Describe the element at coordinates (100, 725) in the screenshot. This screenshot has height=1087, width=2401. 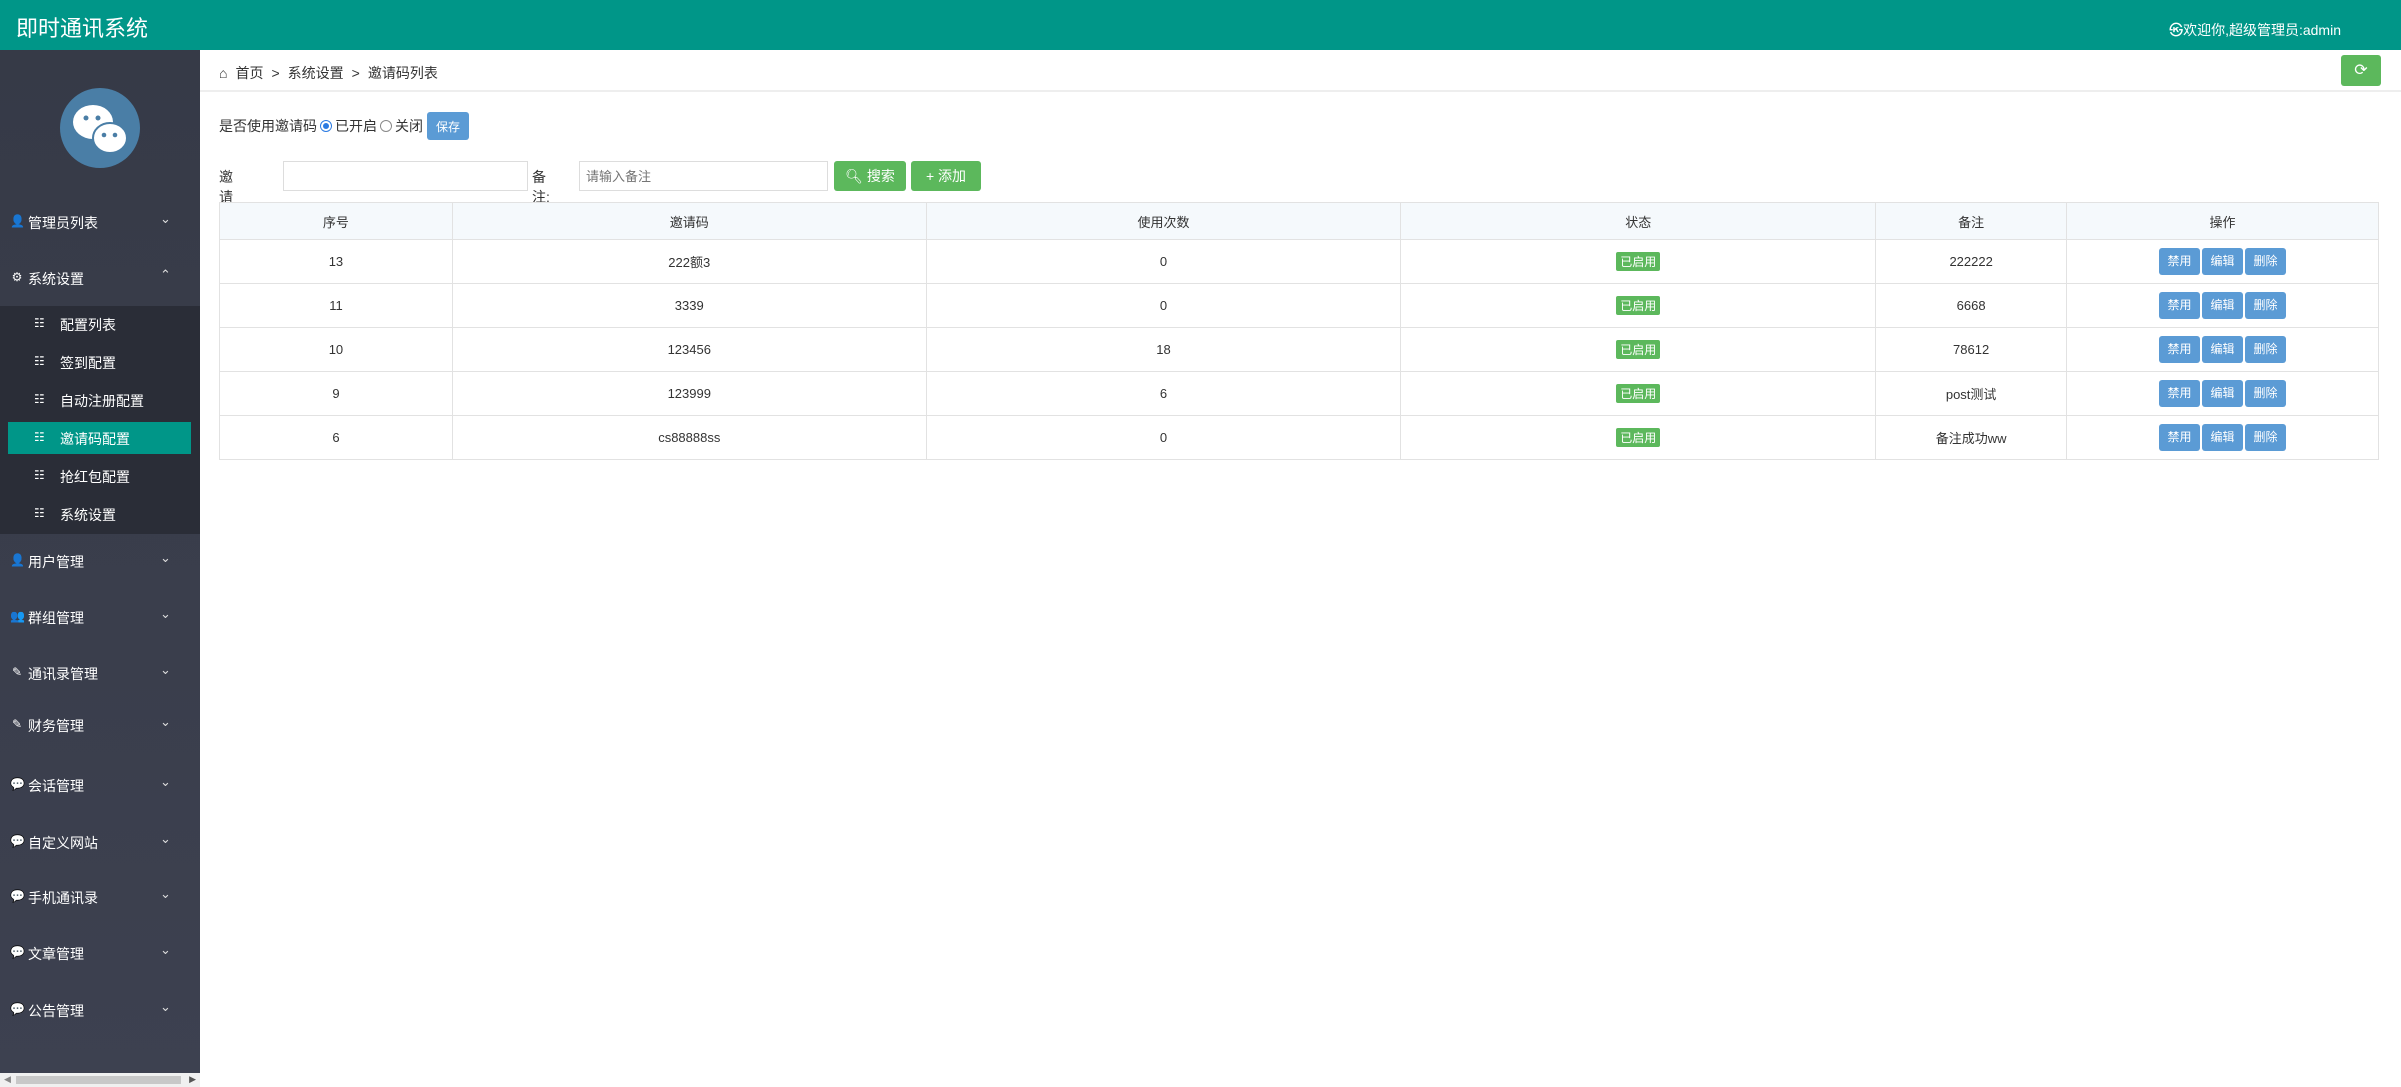
I see `sidebar-item-5: ✎ 财务管理 ⌄` at that location.